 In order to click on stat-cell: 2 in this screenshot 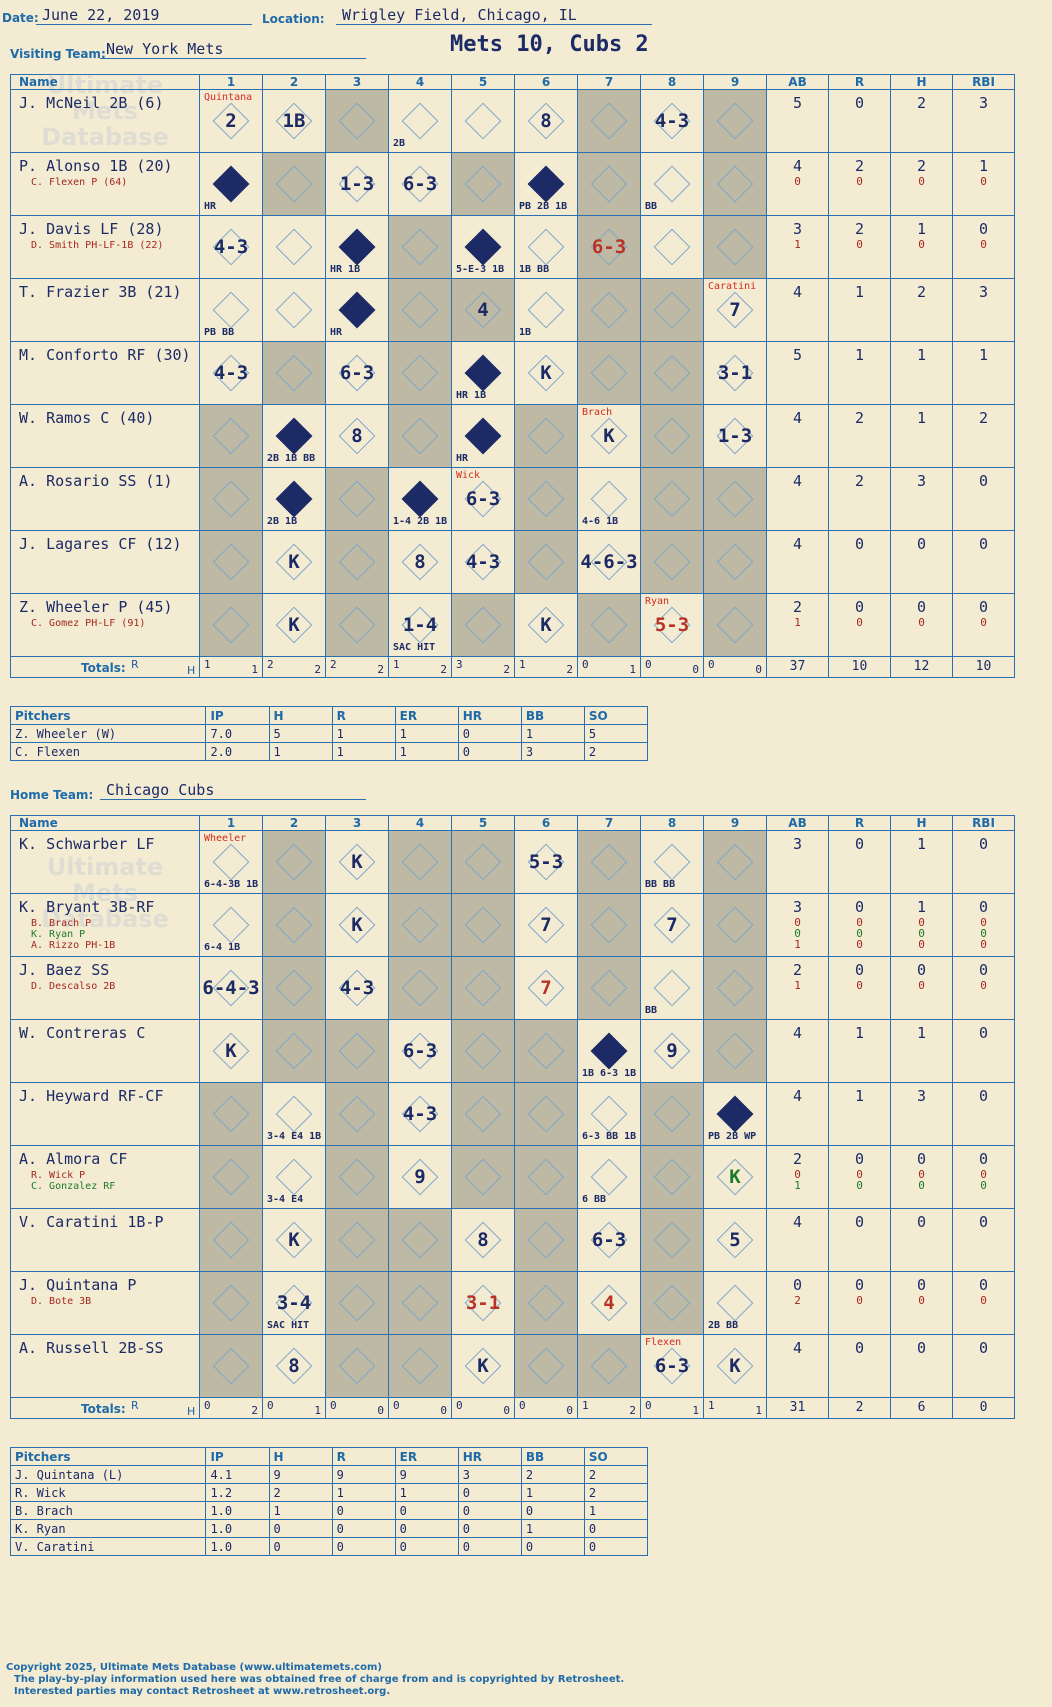, I will do `click(859, 436)`.